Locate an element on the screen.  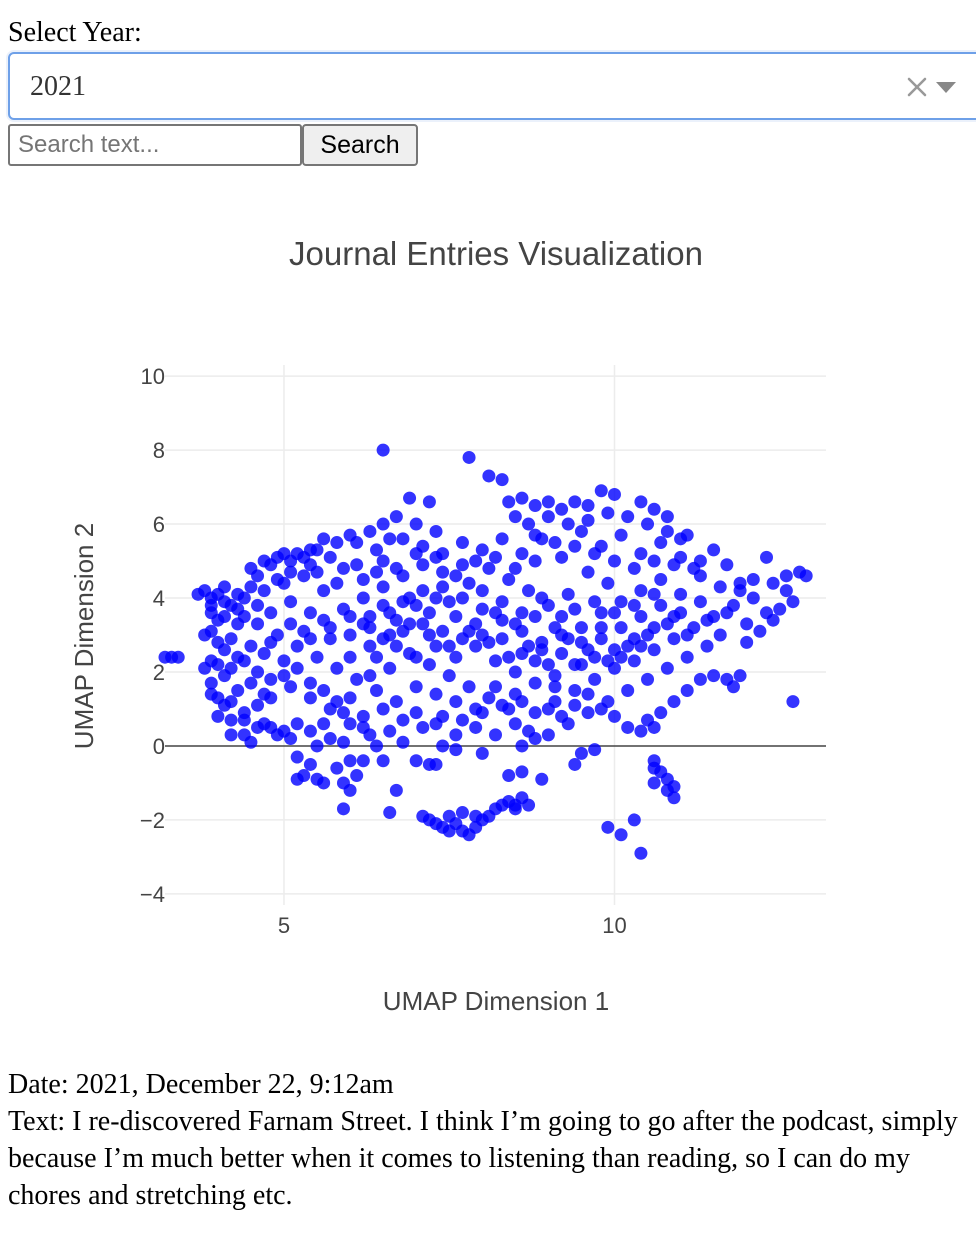
clear-icon is located at coordinates (917, 87).